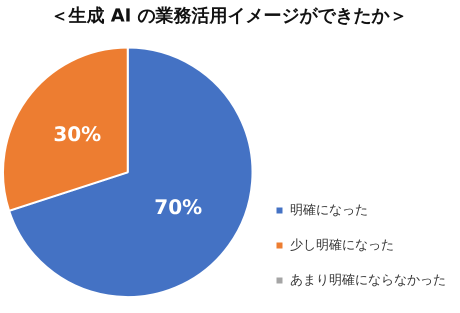 This screenshot has width=460, height=313. What do you see at coordinates (229, 15) in the screenshot?
I see `chart-title: ＜生成 AI の業務活用イメージができたか＞` at bounding box center [229, 15].